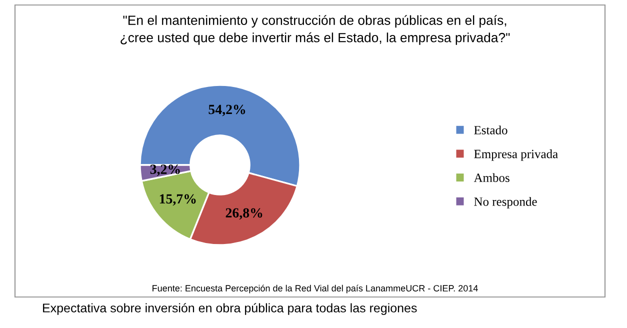  Describe the element at coordinates (227, 110) in the screenshot. I see `data-label: 54,2%` at that location.